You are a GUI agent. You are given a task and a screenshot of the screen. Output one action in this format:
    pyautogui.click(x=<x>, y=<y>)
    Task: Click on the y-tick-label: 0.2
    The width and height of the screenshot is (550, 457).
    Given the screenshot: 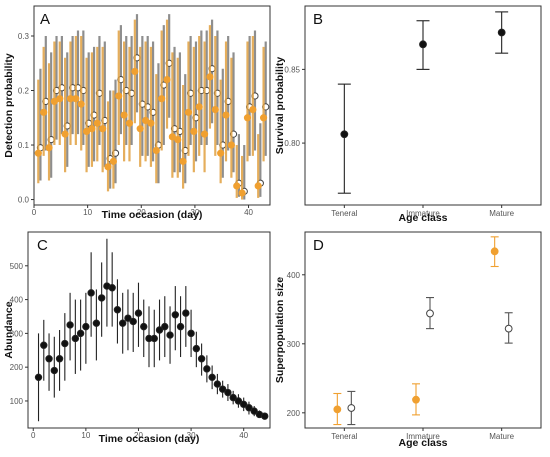 What is the action you would take?
    pyautogui.click(x=24, y=91)
    